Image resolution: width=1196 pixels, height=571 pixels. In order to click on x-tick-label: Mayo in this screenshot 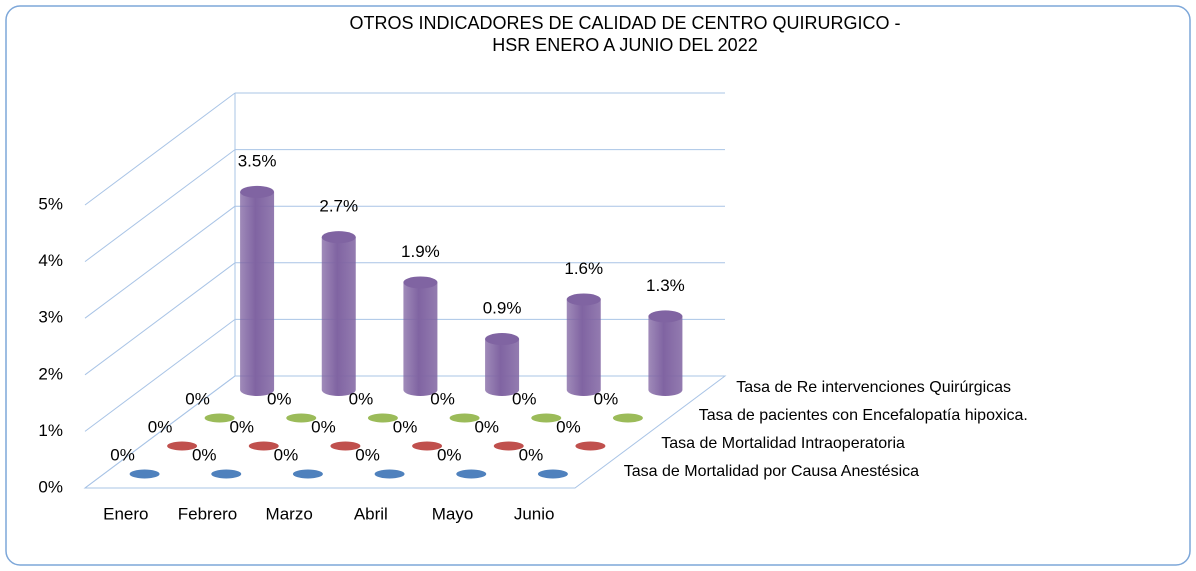, I will do `click(453, 513)`.